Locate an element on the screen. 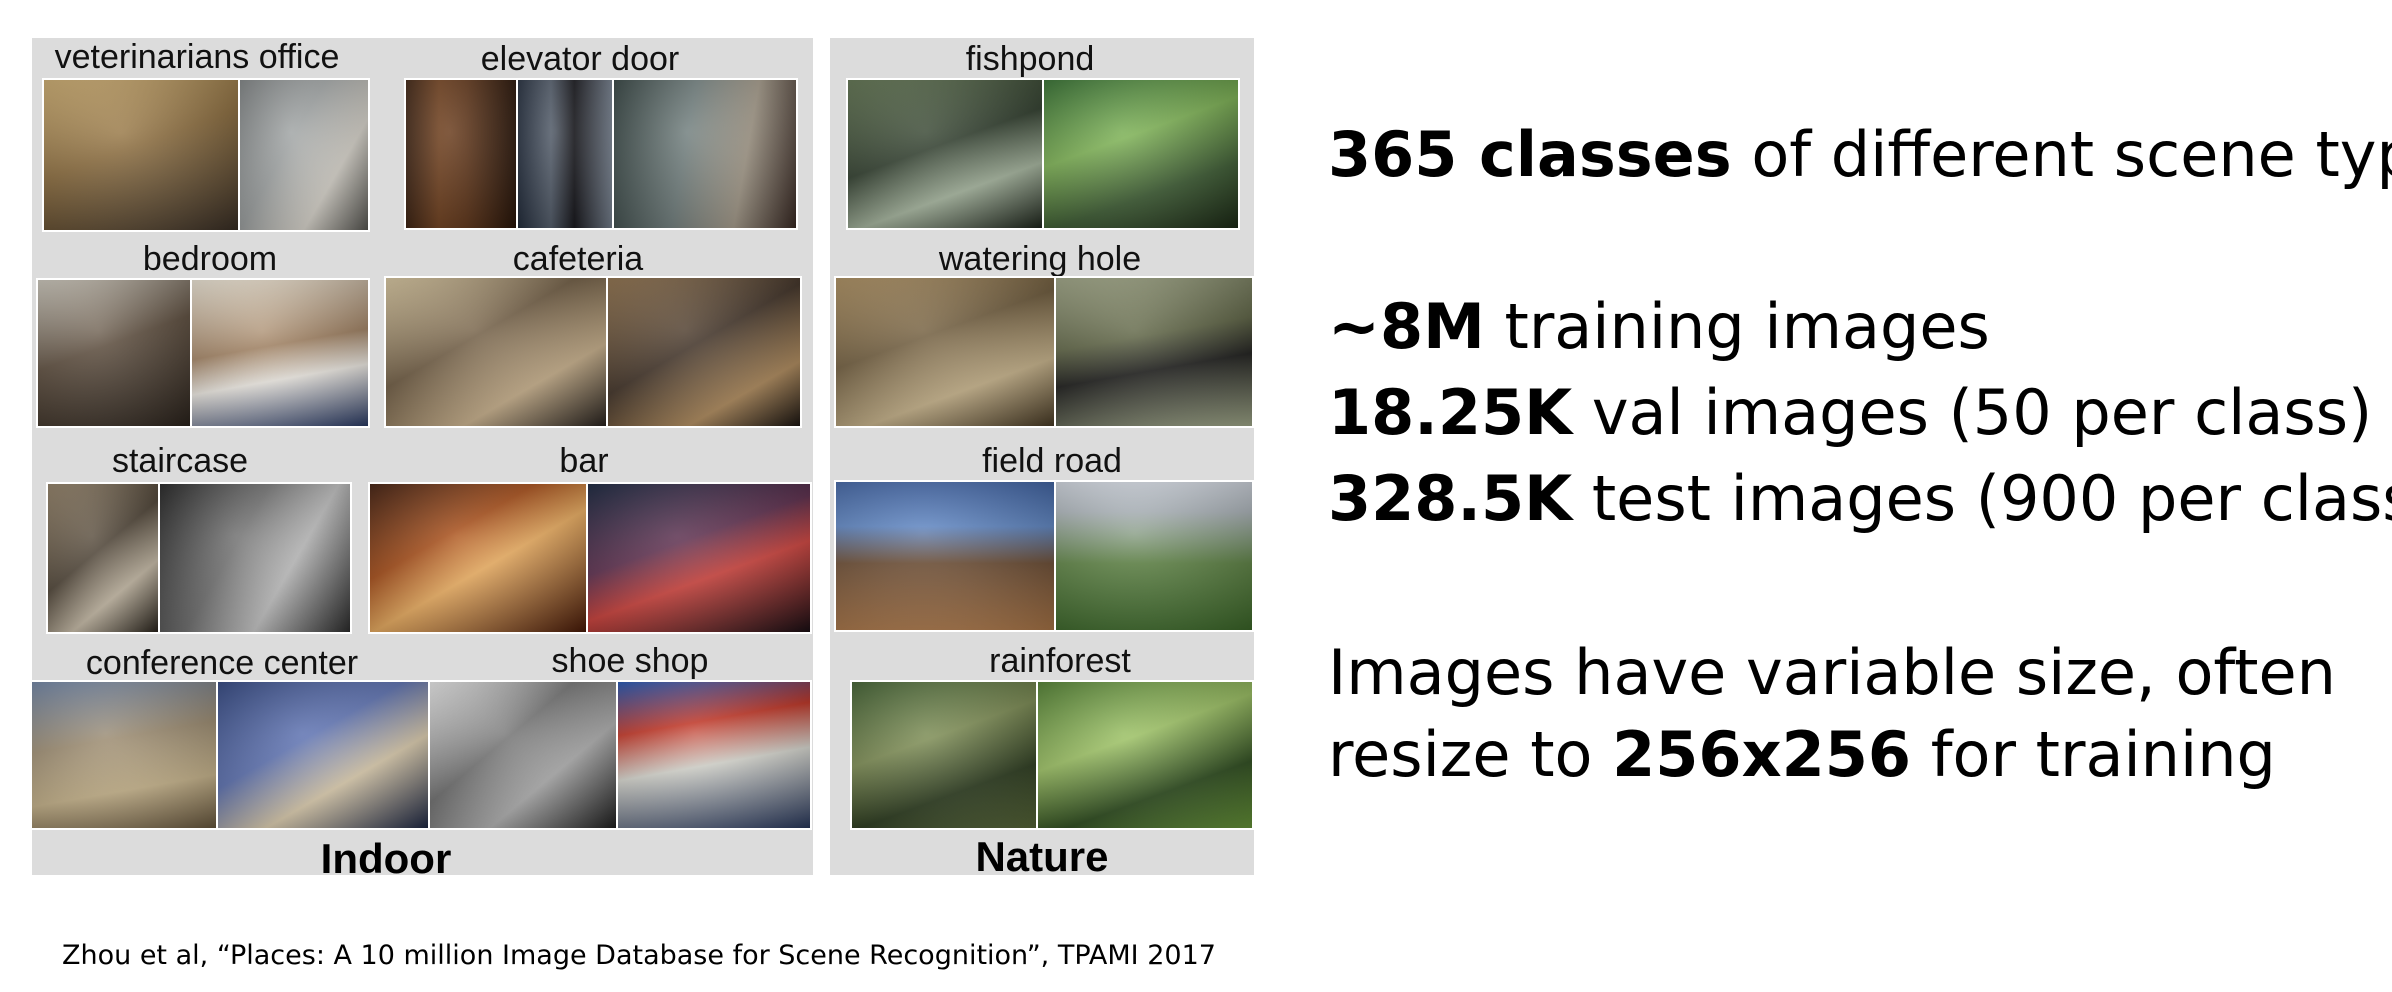  stat-val-bold: 18.25K is located at coordinates (1450, 412).